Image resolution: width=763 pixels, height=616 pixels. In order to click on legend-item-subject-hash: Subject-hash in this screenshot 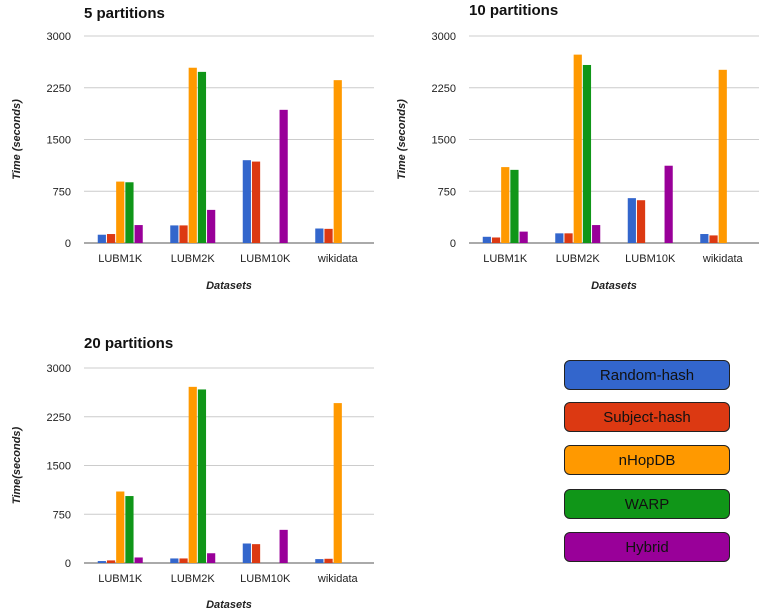, I will do `click(647, 417)`.